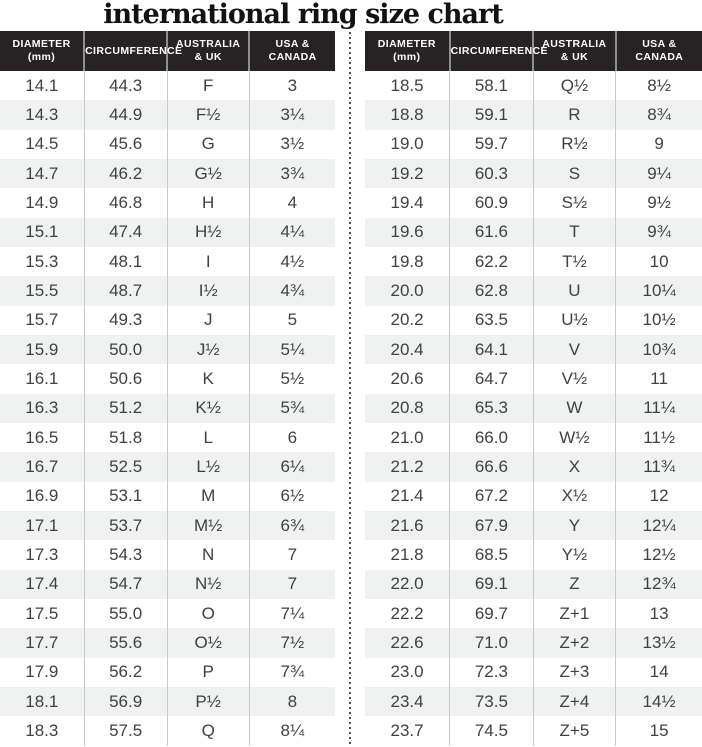  What do you see at coordinates (125, 613) in the screenshot?
I see `table-cell: 55.0` at bounding box center [125, 613].